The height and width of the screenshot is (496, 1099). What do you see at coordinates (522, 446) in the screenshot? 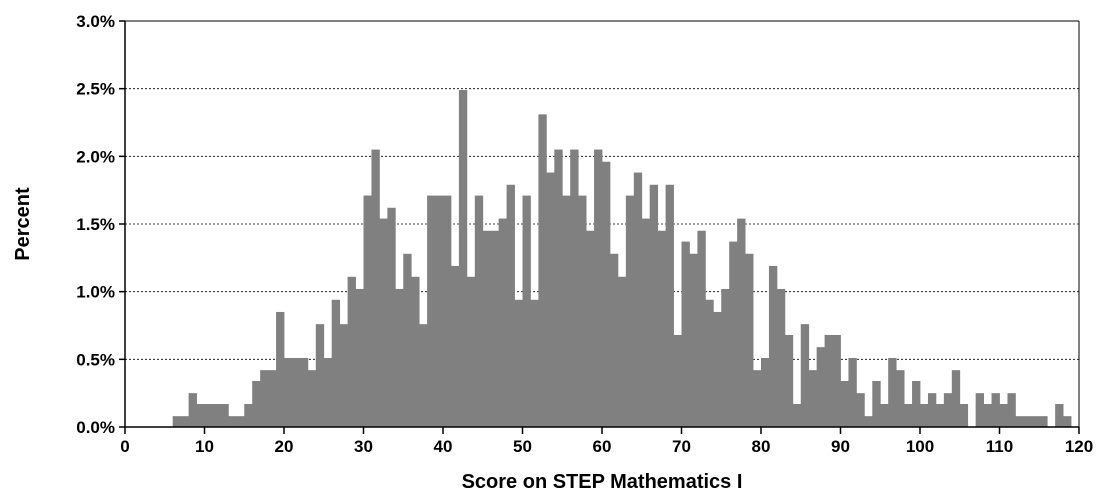
I see `x-tick-label: 50` at bounding box center [522, 446].